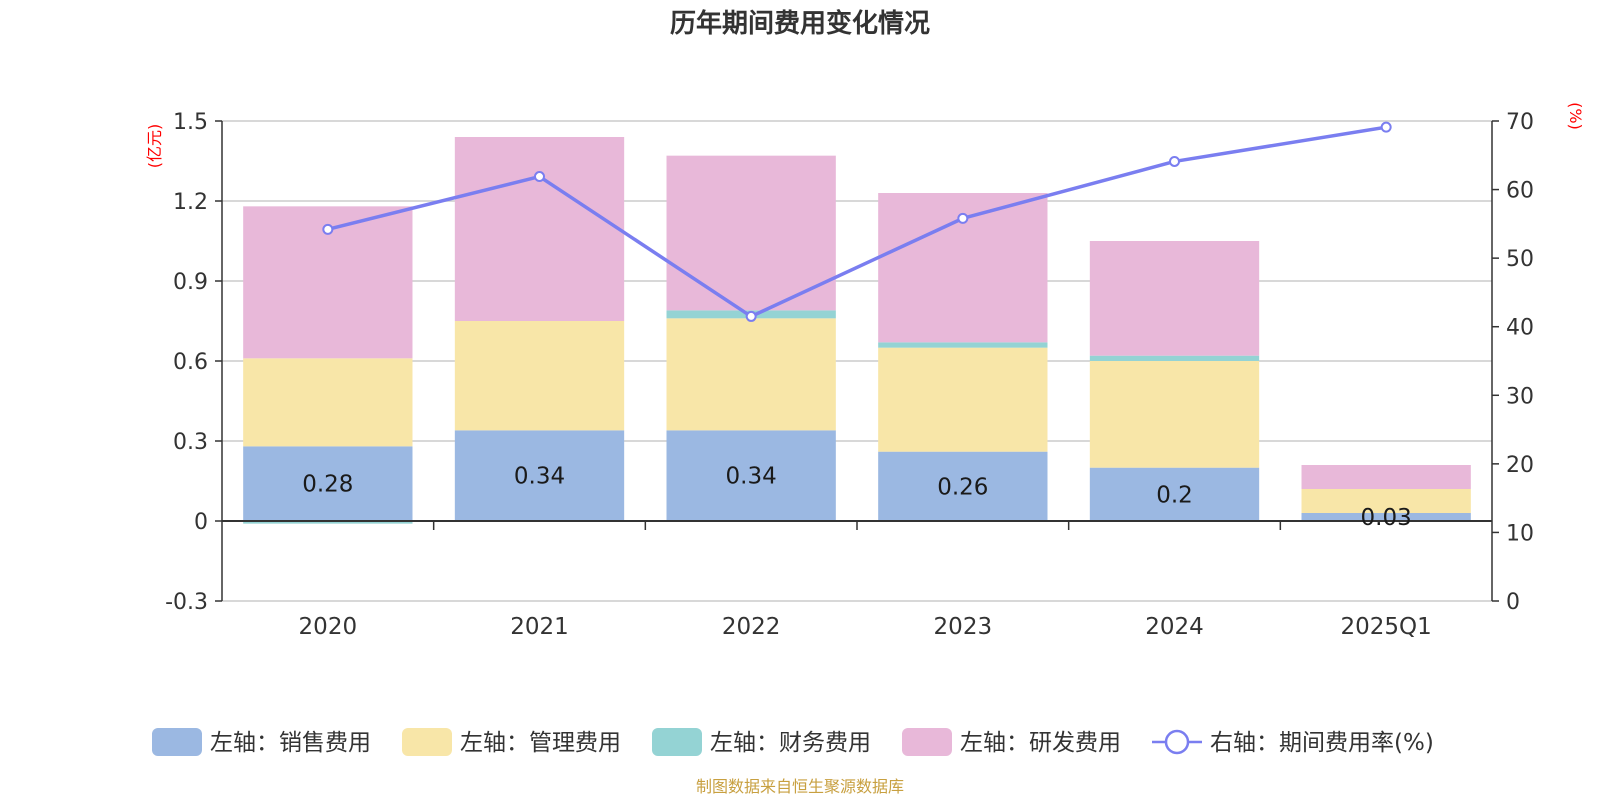  What do you see at coordinates (1174, 627) in the screenshot?
I see `x-axis-category-label: 2024` at bounding box center [1174, 627].